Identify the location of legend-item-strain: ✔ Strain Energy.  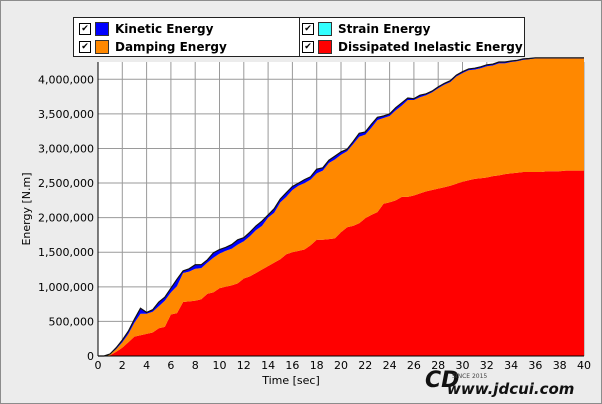
(366, 28).